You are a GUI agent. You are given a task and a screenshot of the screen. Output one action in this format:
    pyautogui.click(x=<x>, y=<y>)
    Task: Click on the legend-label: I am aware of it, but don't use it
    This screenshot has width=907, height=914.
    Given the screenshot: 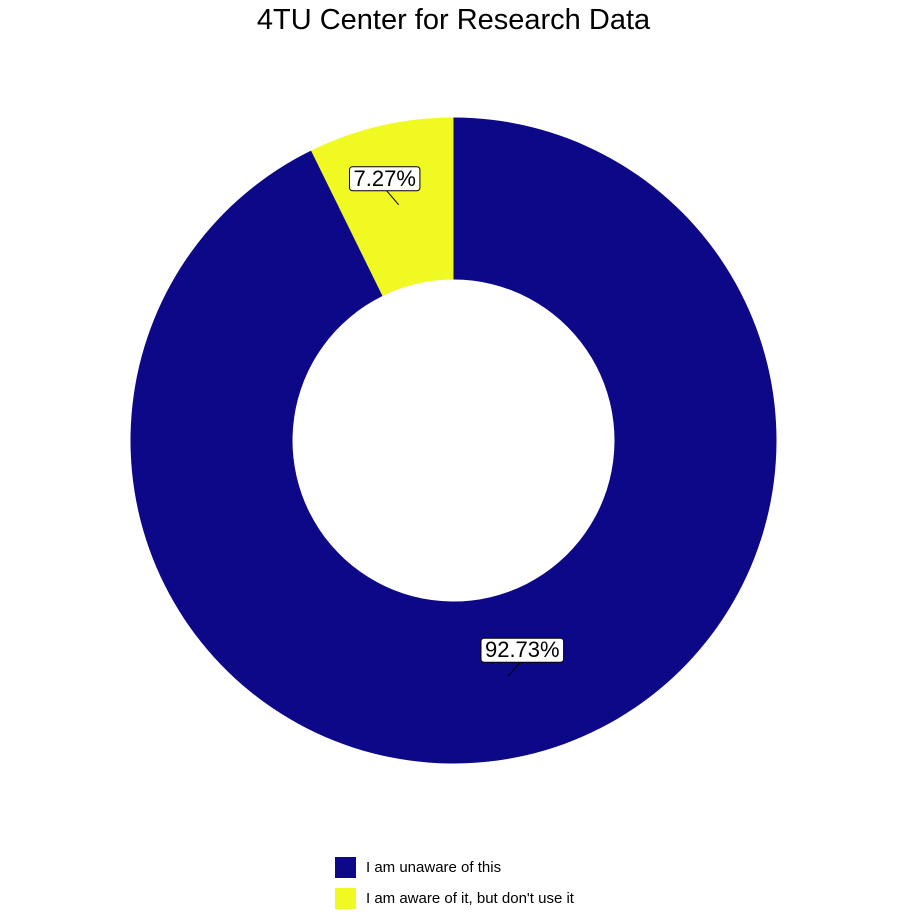 What is the action you would take?
    pyautogui.click(x=470, y=898)
    